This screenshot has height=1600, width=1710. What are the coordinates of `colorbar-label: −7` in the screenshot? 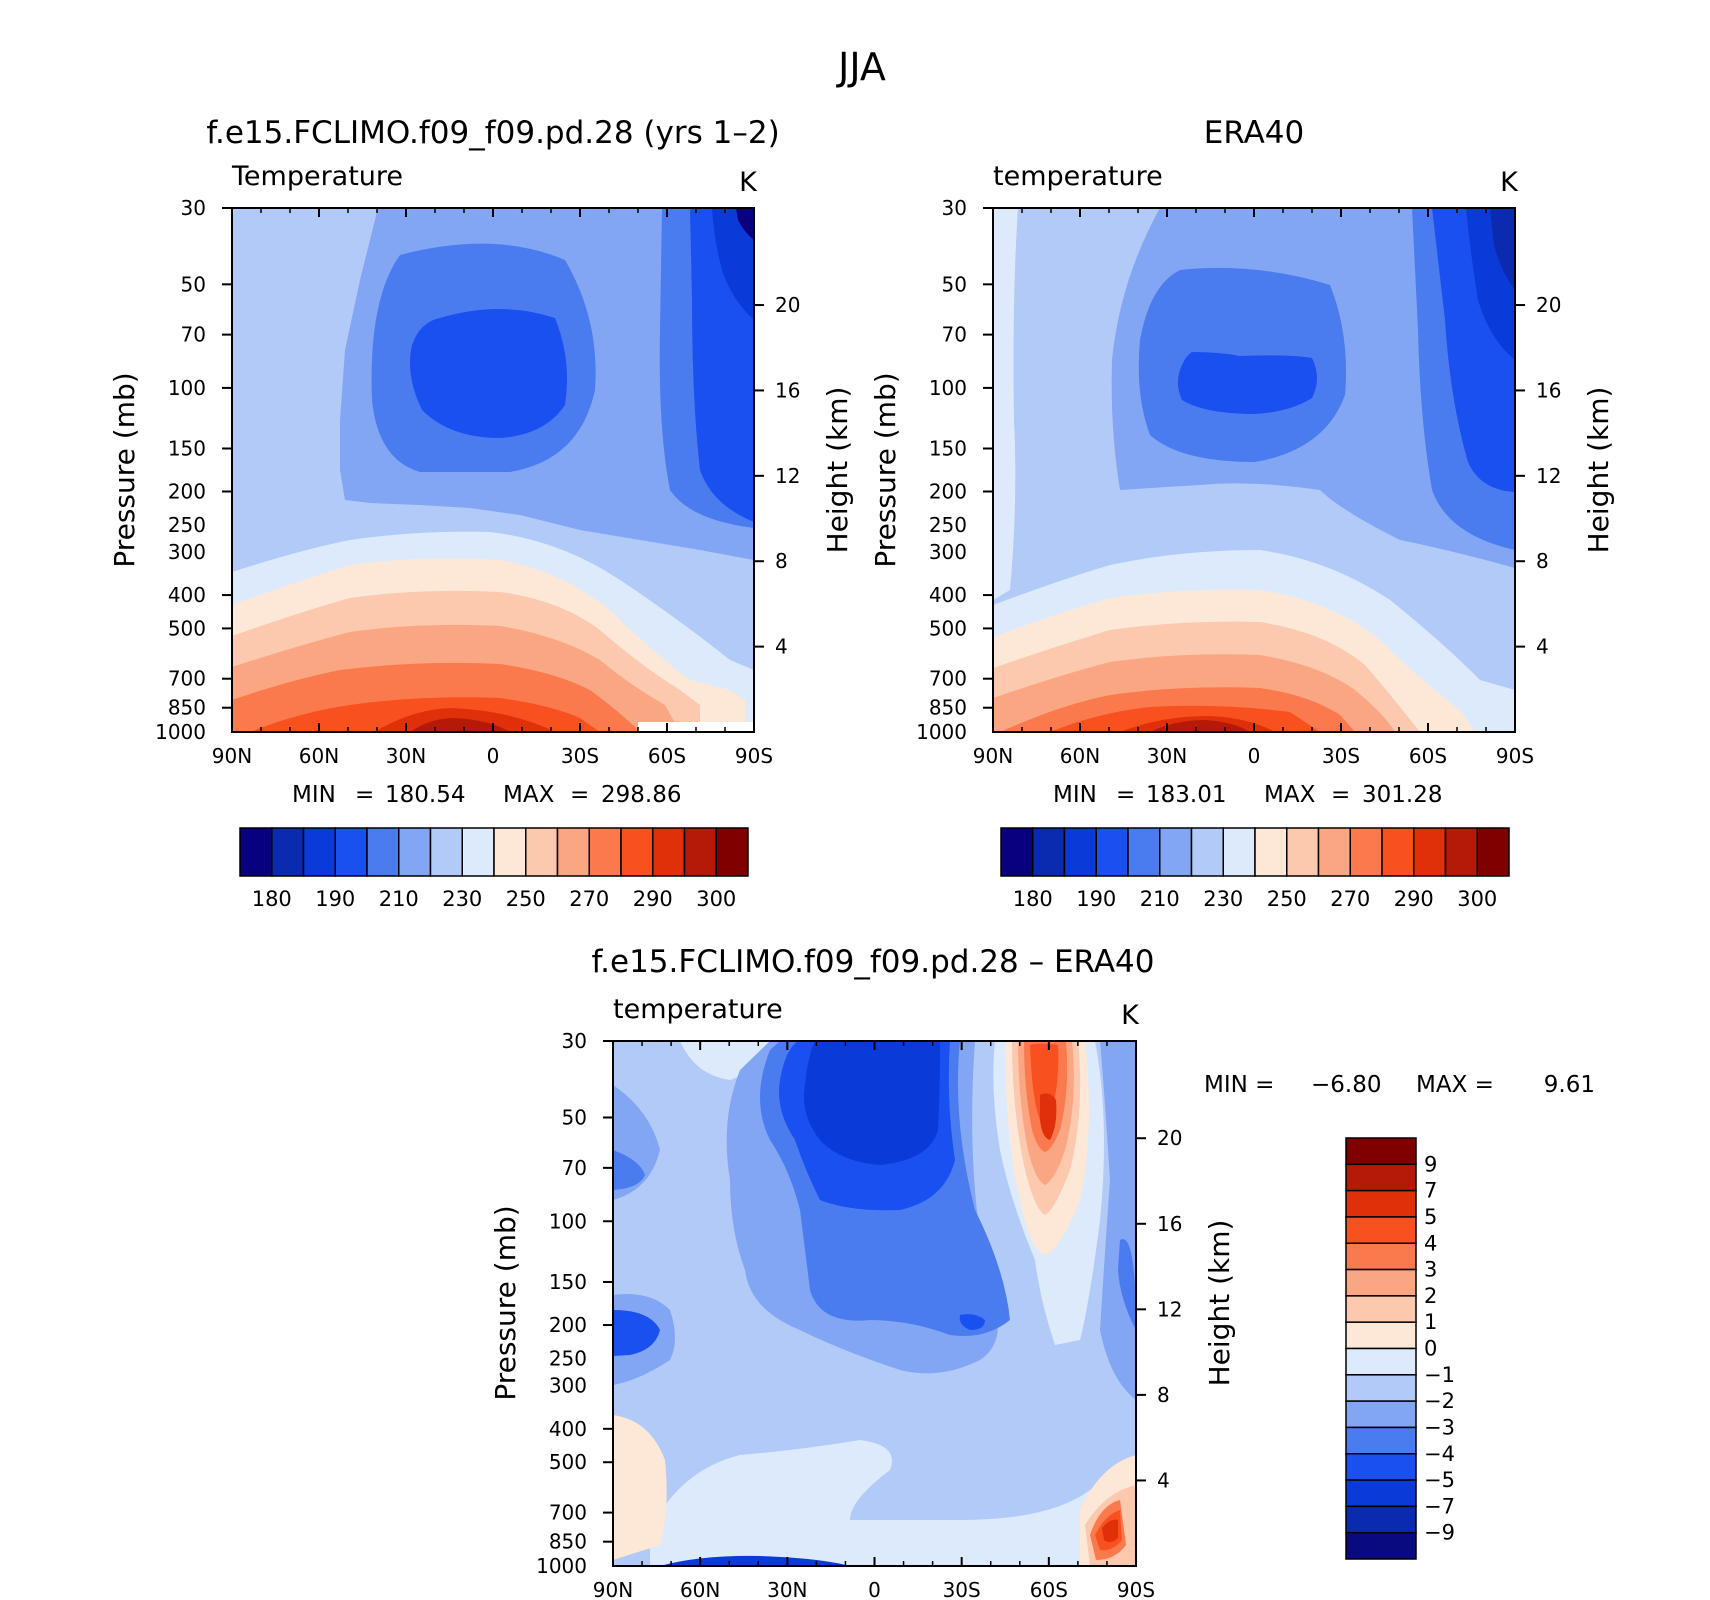 It's located at (1439, 1506).